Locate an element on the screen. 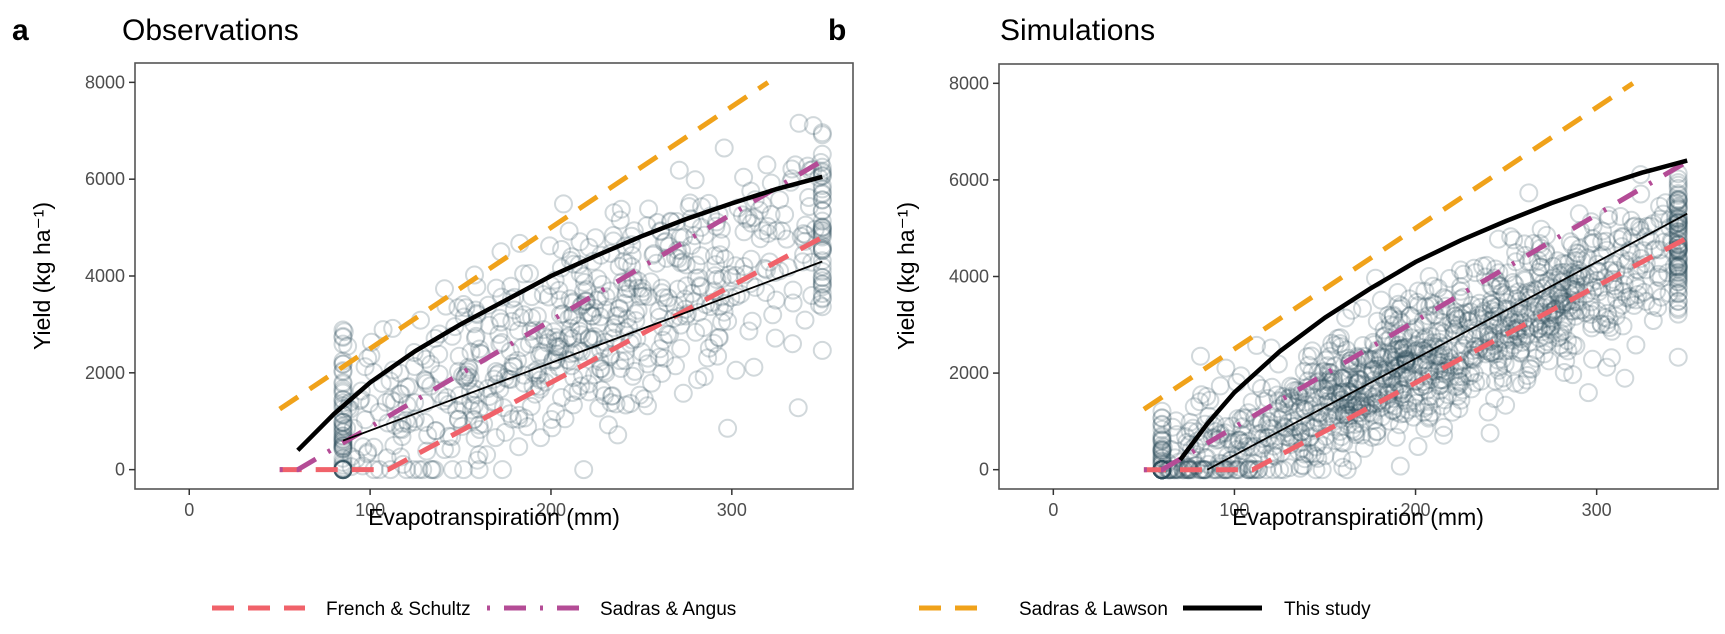 The width and height of the screenshot is (1725, 634). x-tick-label: 100 is located at coordinates (1234, 510).